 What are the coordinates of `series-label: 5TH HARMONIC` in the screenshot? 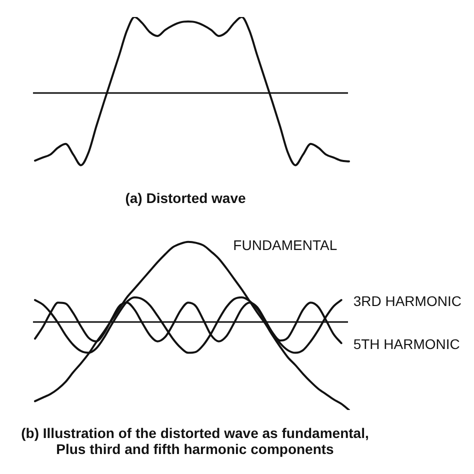 It's located at (406, 344).